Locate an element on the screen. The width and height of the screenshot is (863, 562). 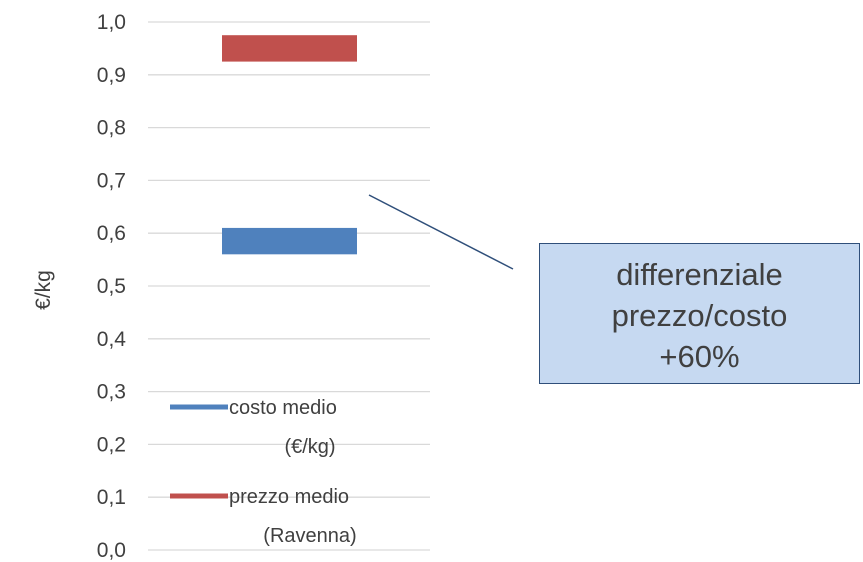
legend-label-line2: (Ravenna) is located at coordinates (309, 536).